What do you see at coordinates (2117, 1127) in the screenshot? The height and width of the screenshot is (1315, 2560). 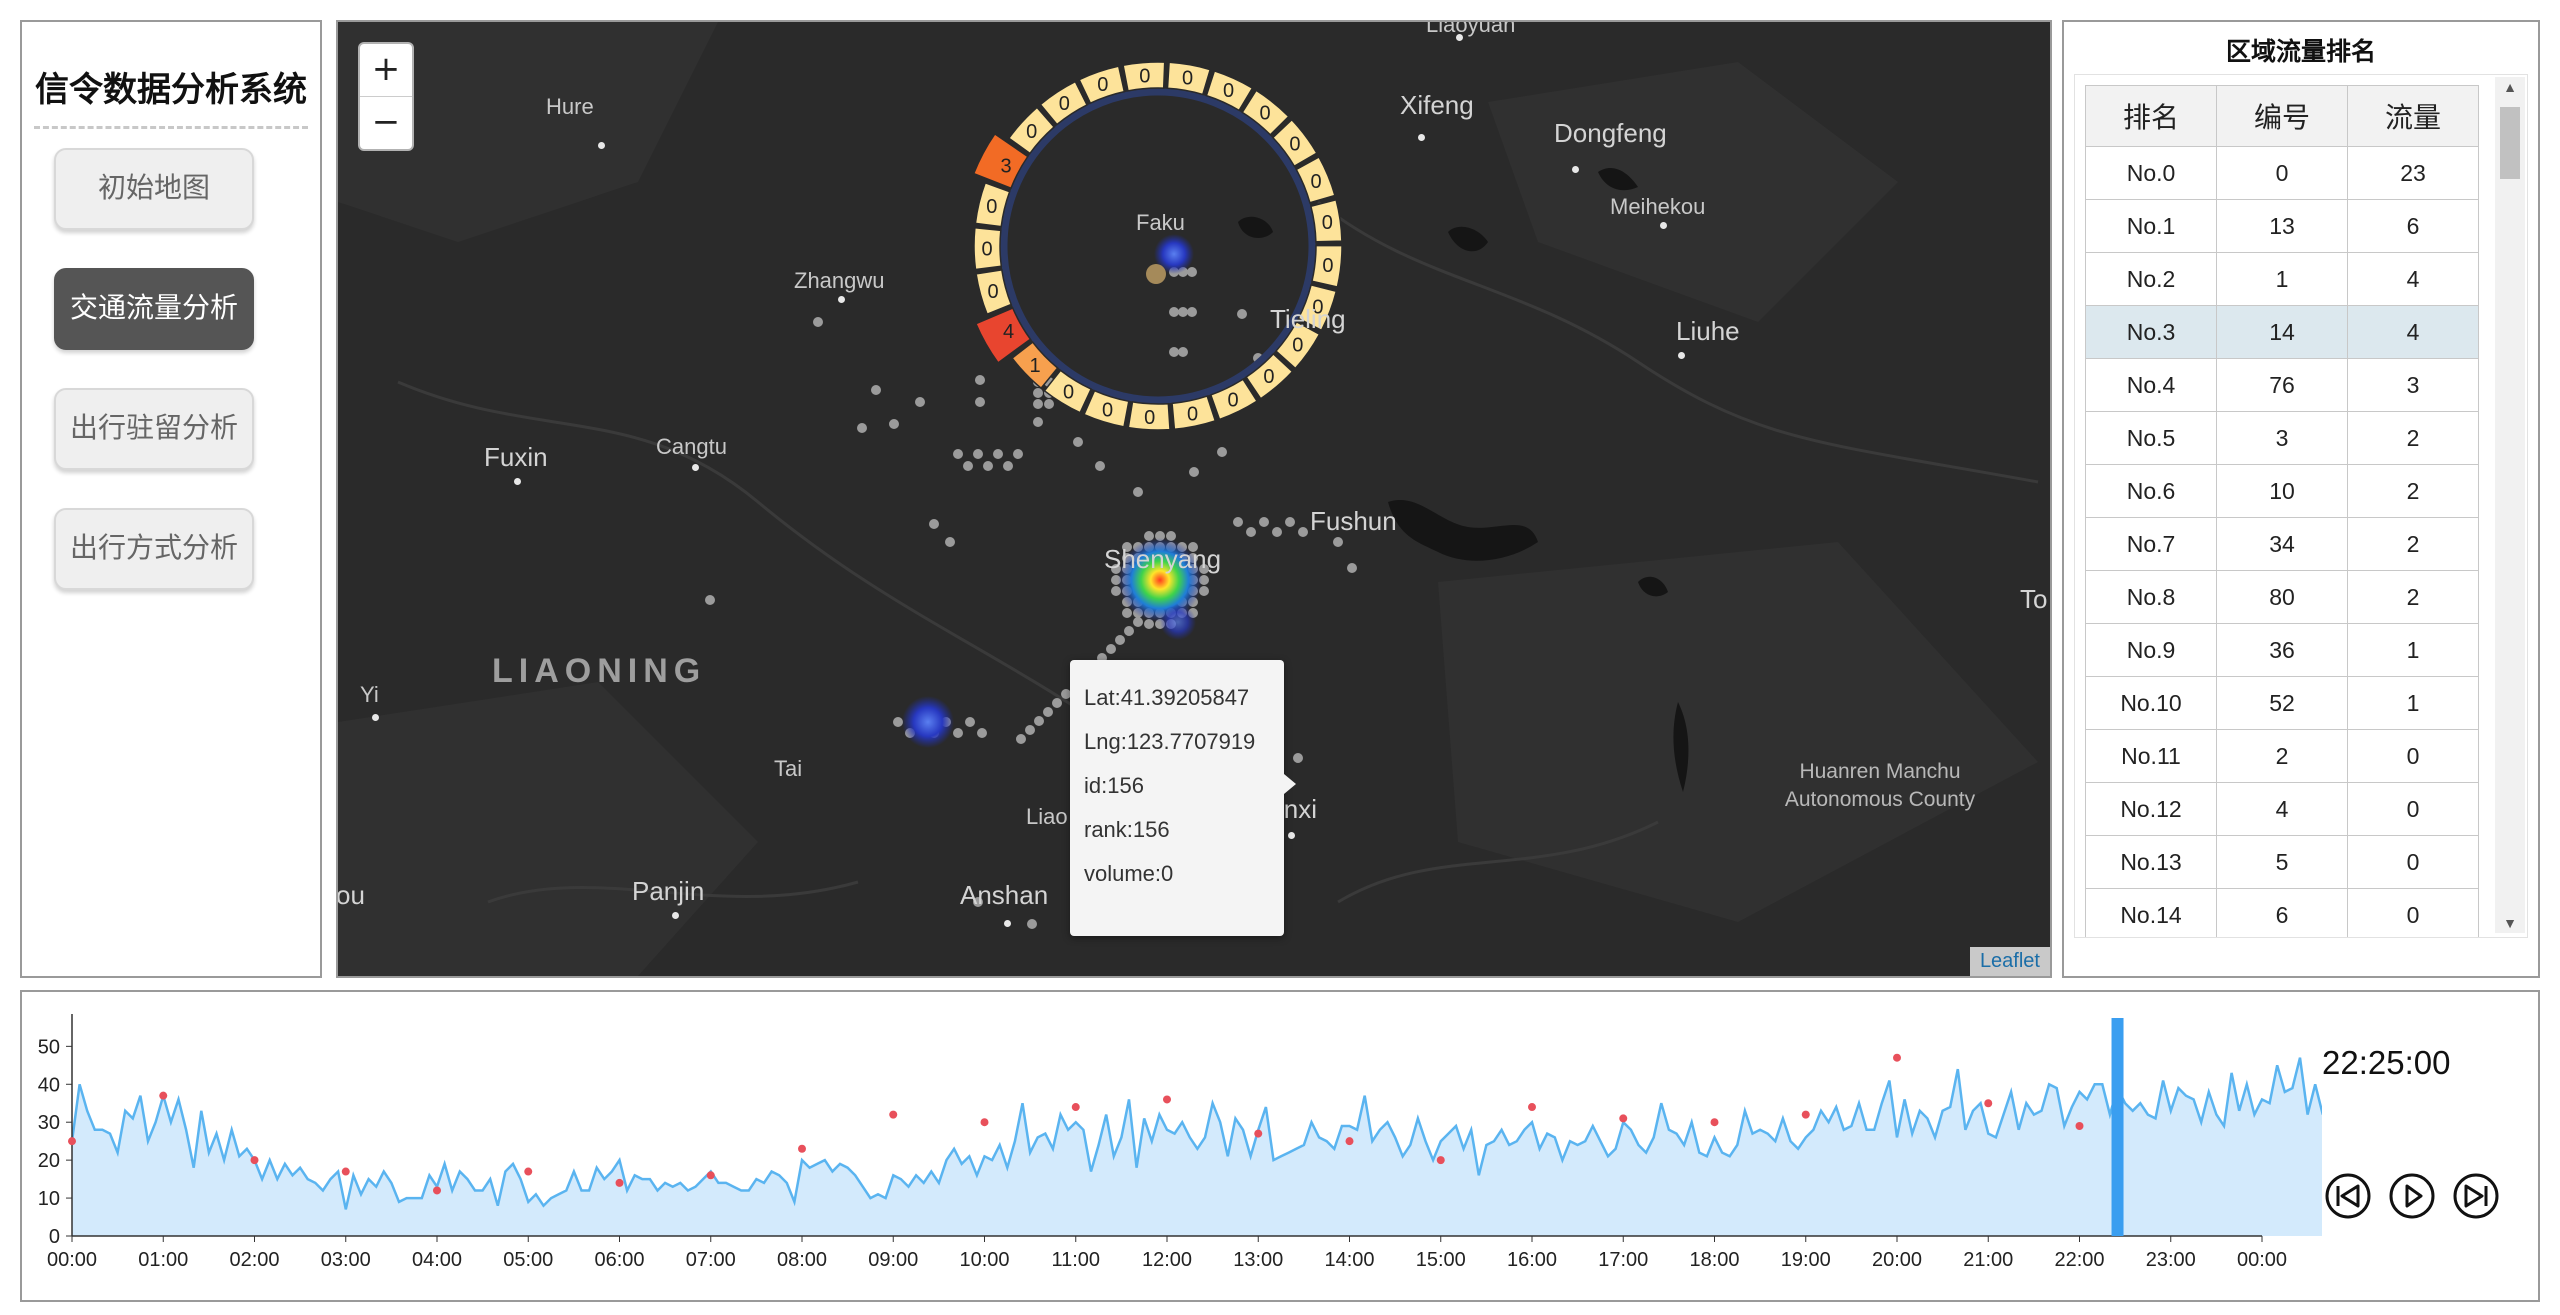 I see `timeline-slider-handle` at bounding box center [2117, 1127].